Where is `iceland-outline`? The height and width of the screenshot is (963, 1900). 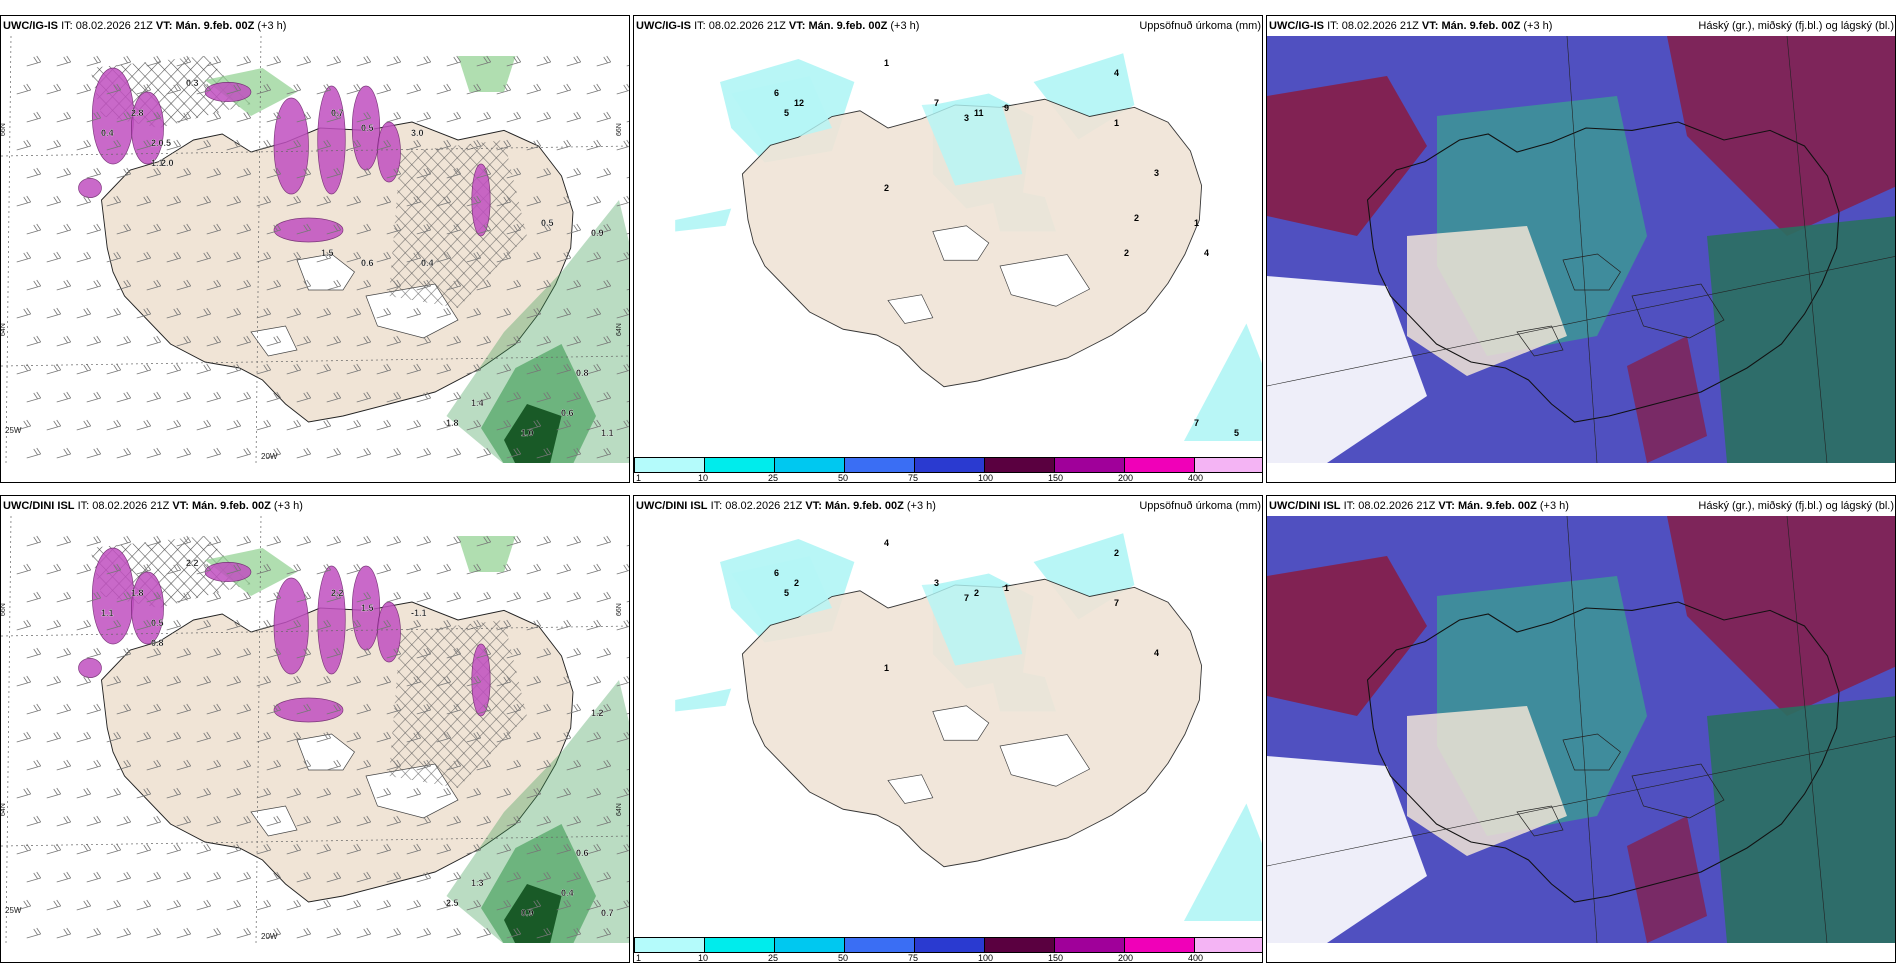 iceland-outline is located at coordinates (1603, 272).